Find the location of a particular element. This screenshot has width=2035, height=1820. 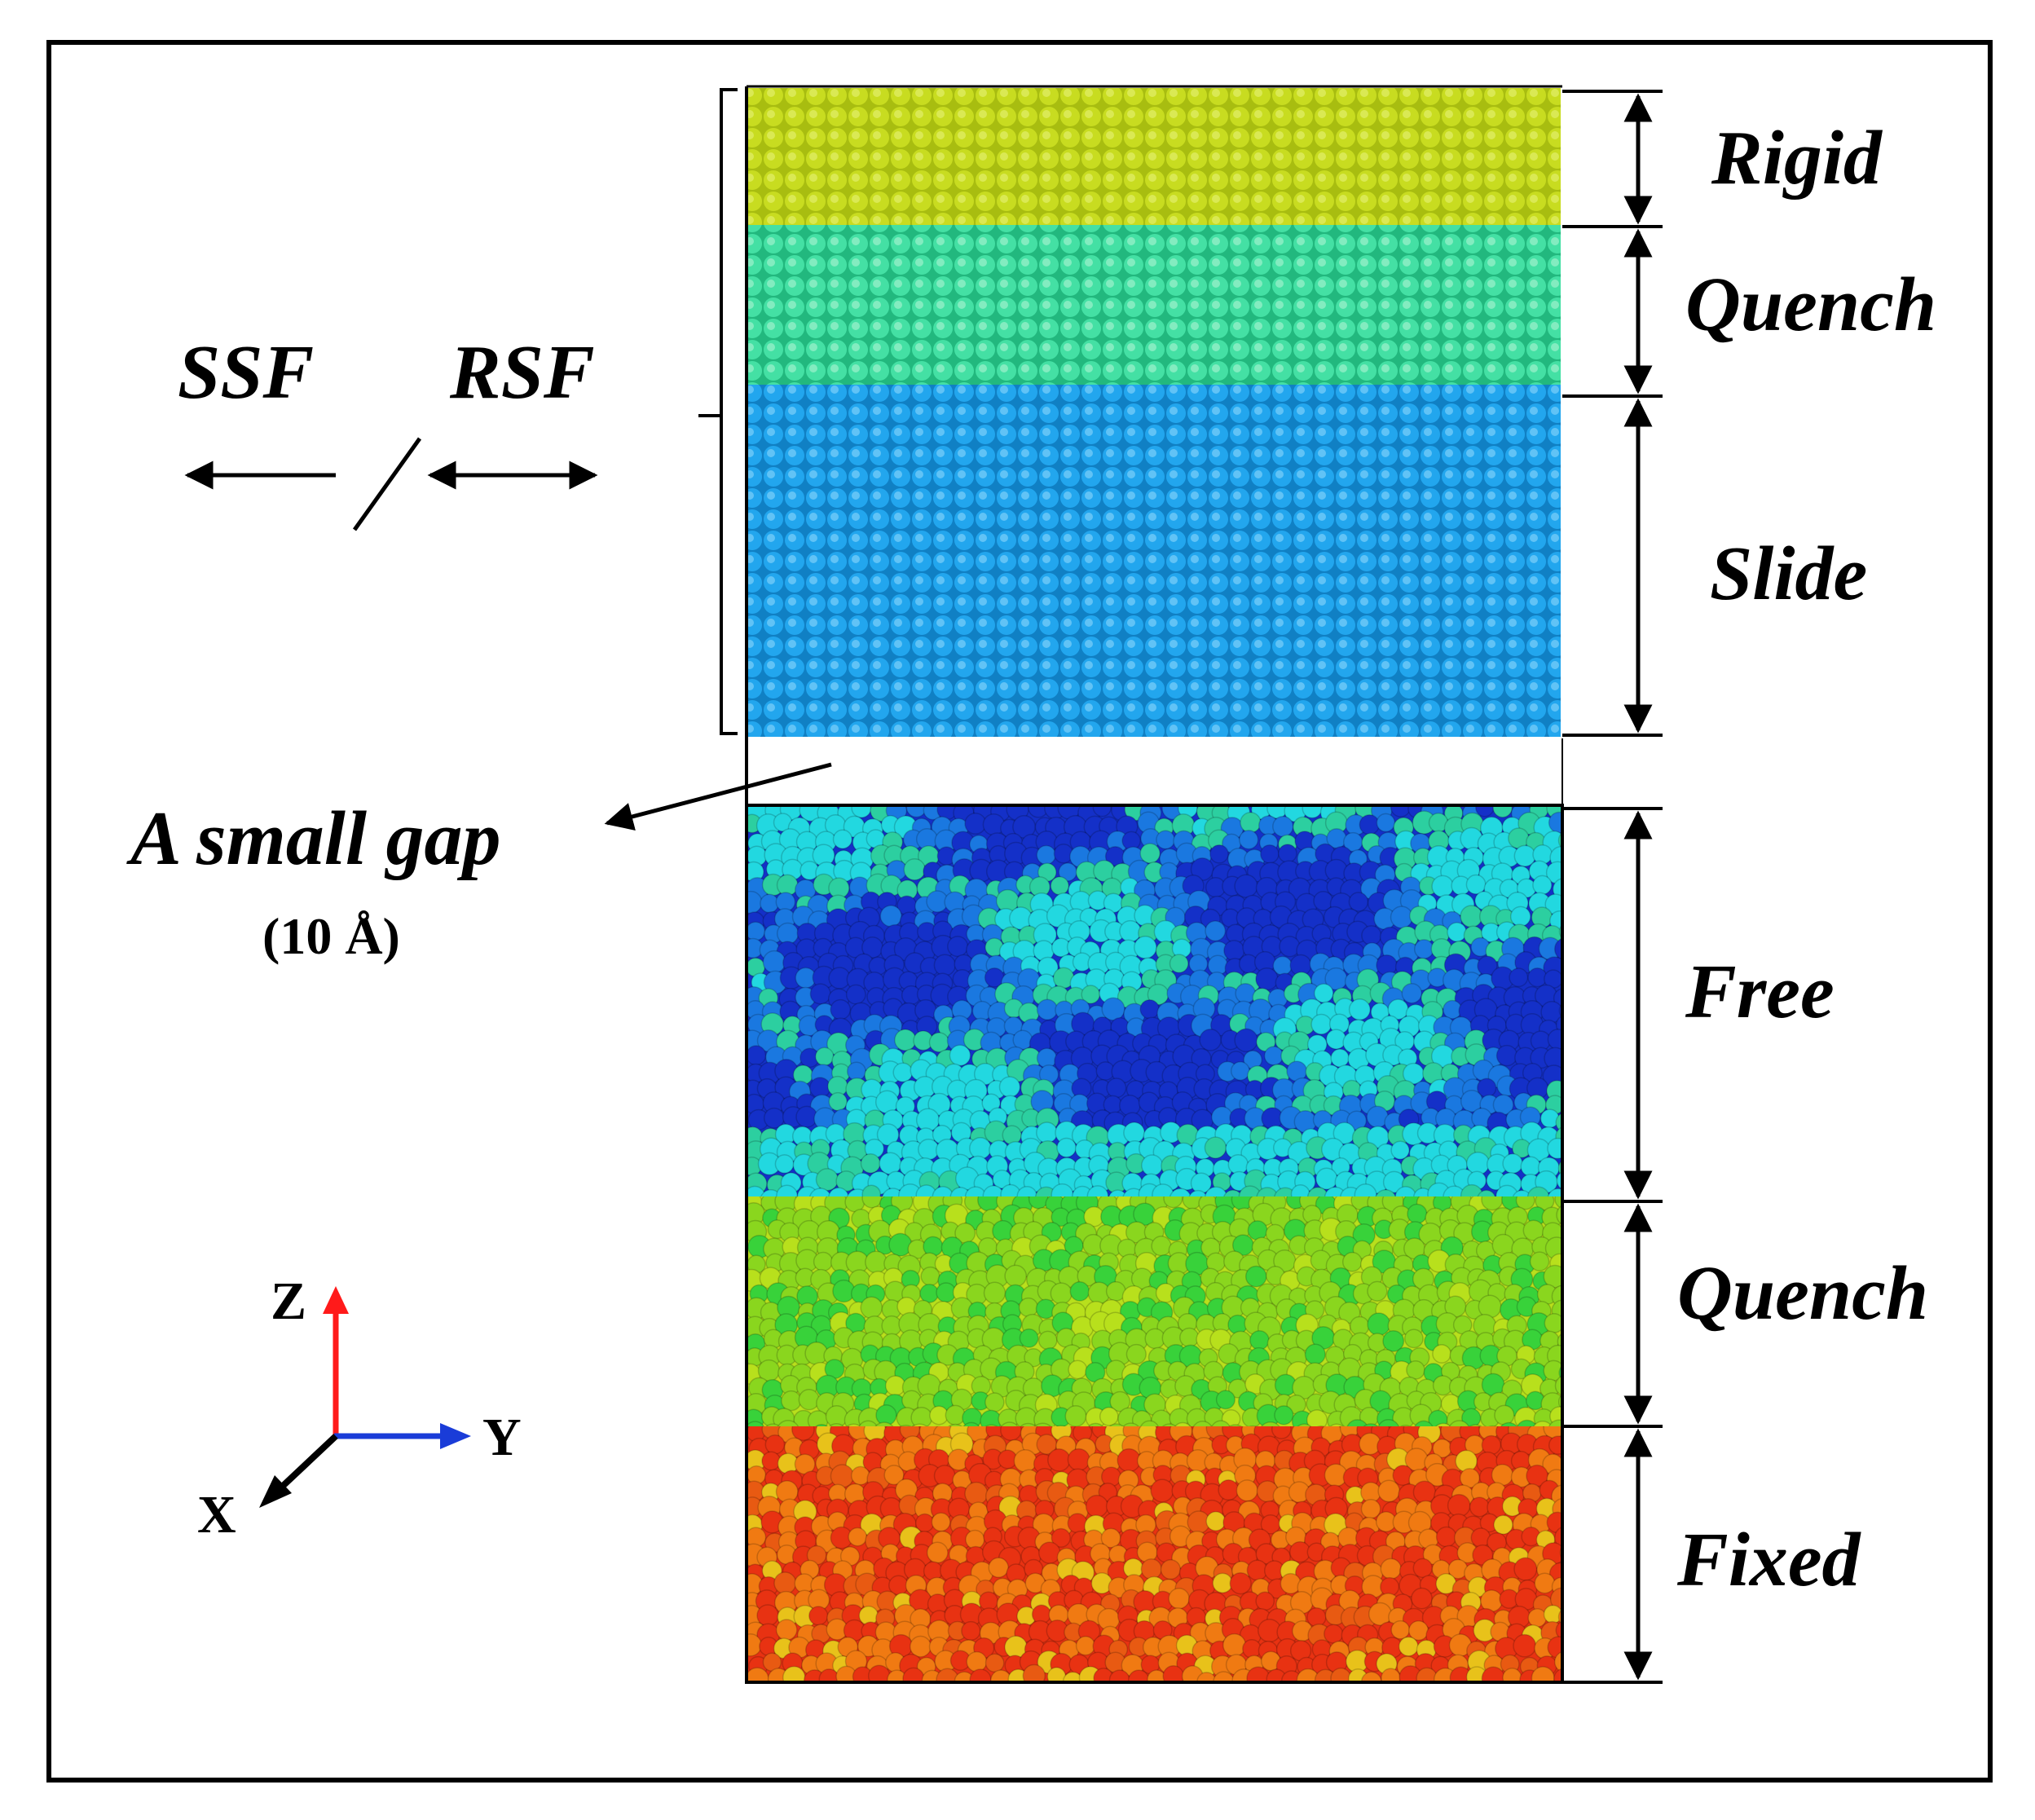

quench-top-layer is located at coordinates (1154, 305).